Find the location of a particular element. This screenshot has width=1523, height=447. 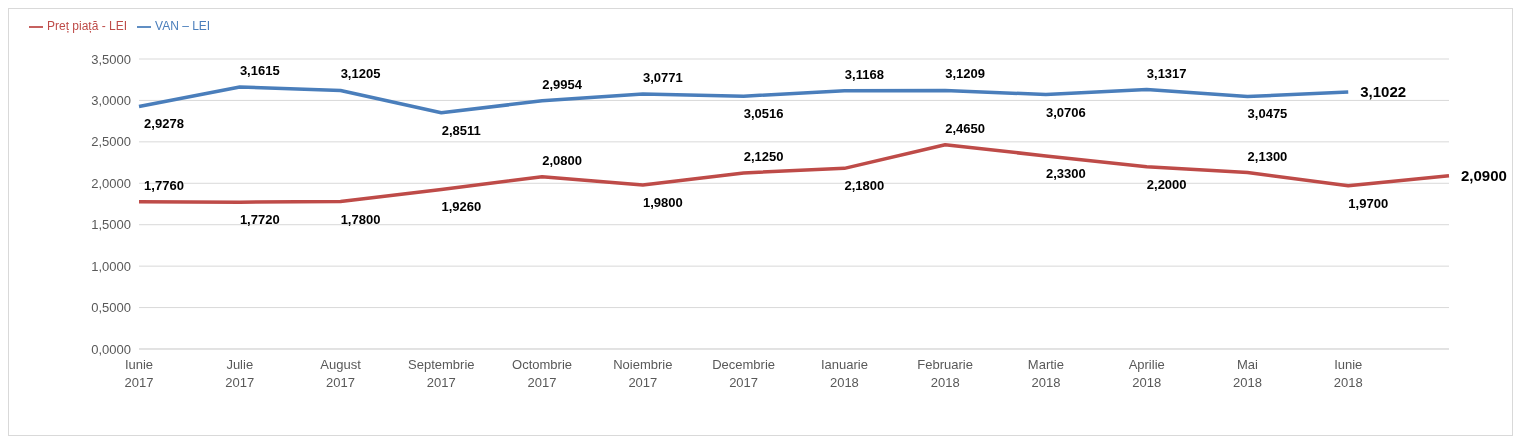

x-tick-label: Octombrie 2017 is located at coordinates (542, 373).